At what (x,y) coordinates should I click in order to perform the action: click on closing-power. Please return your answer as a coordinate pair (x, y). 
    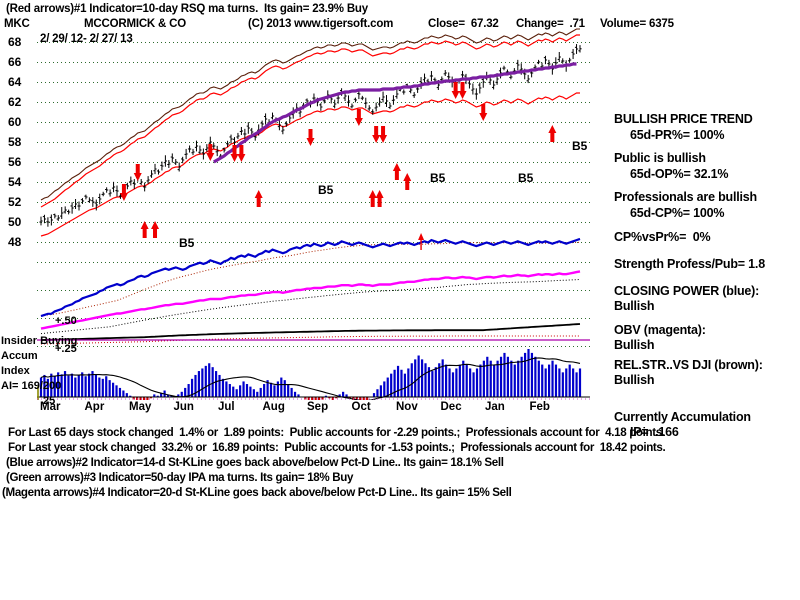
    Looking at the image, I should click on (310, 277).